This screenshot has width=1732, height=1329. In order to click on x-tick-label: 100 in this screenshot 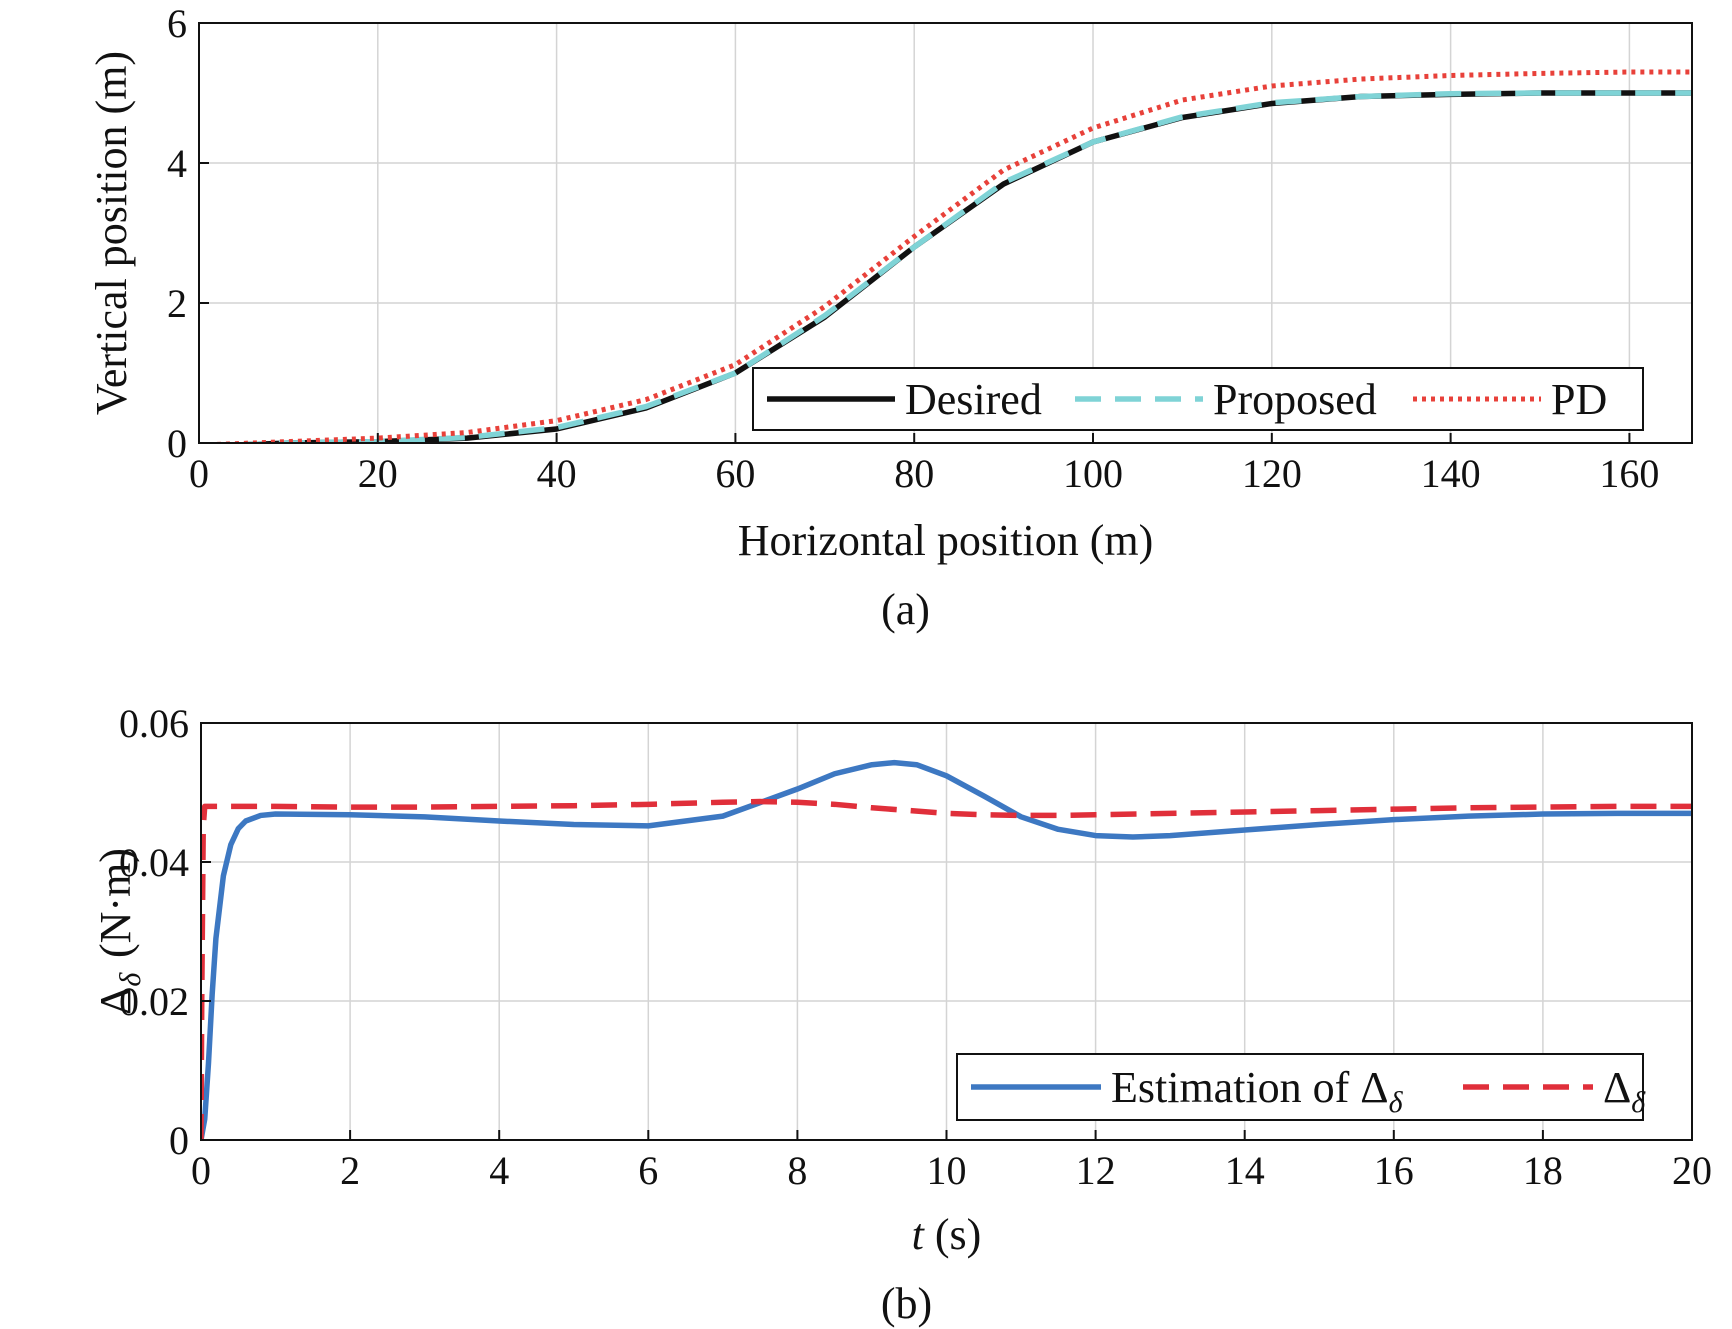, I will do `click(1093, 473)`.